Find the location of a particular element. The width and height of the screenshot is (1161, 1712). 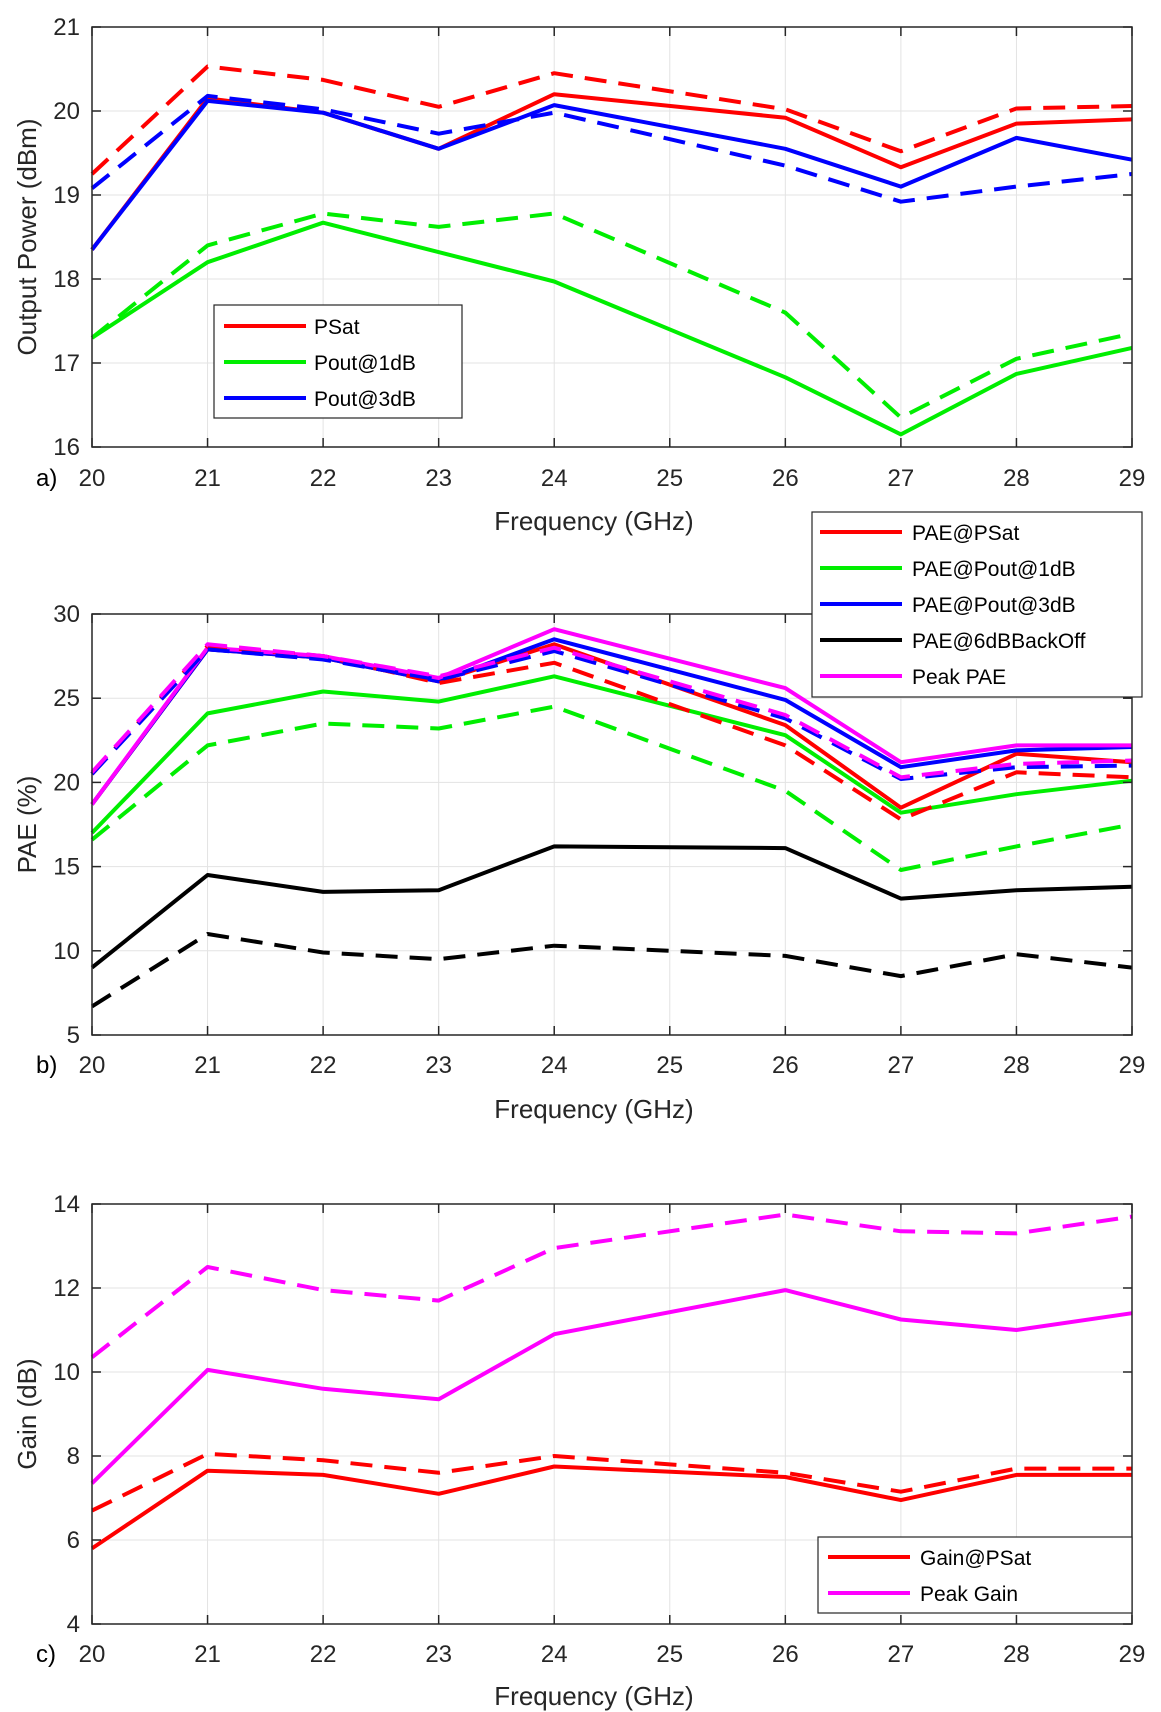

series-line-pae-pout-1db is located at coordinates (611, 754).